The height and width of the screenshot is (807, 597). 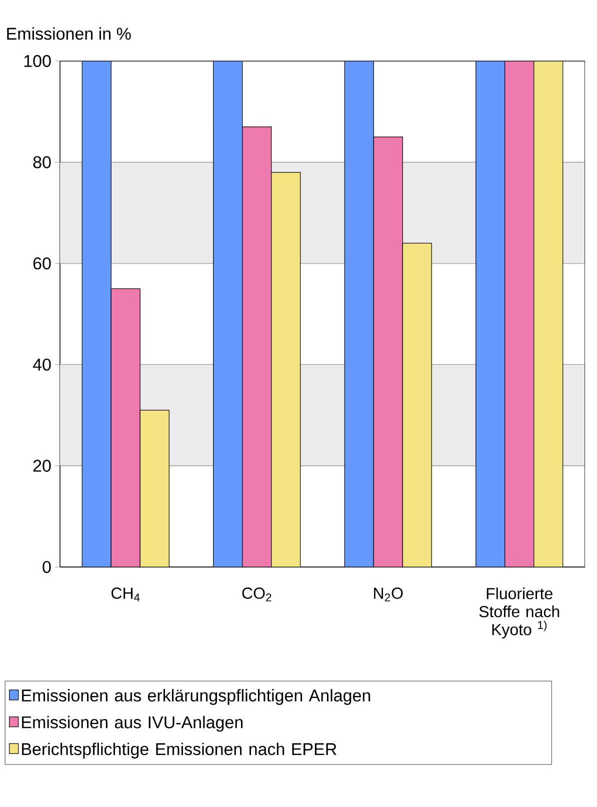 What do you see at coordinates (132, 724) in the screenshot?
I see `legend-label: Emissionen aus IVU-Anlagen` at bounding box center [132, 724].